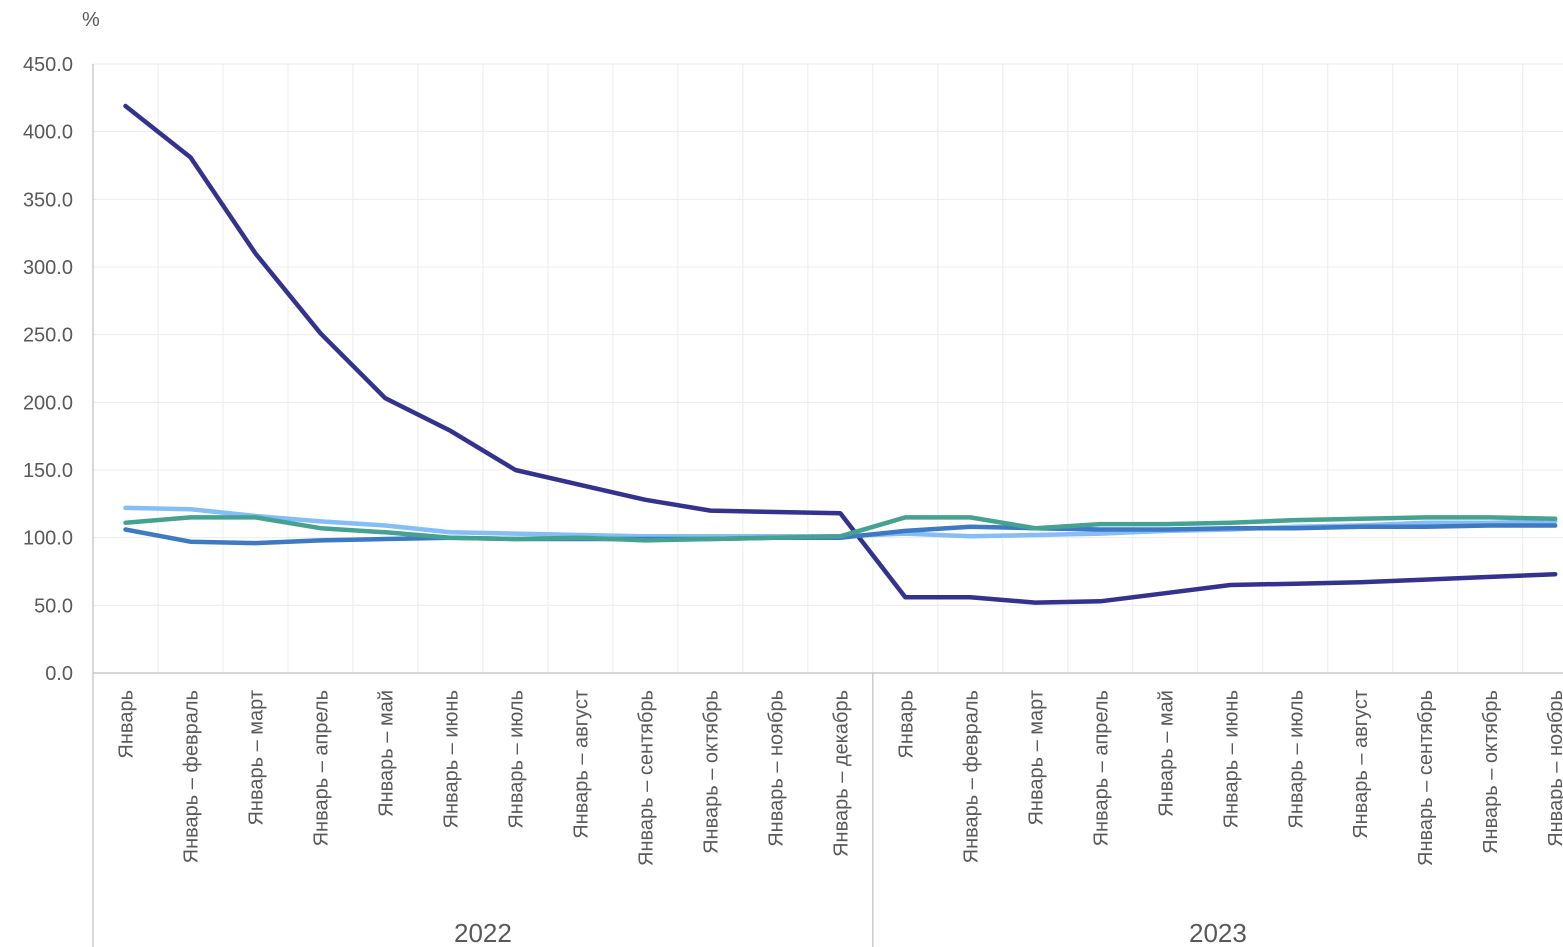  Describe the element at coordinates (48, 133) in the screenshot. I see `y-tick-label: 400.0` at that location.